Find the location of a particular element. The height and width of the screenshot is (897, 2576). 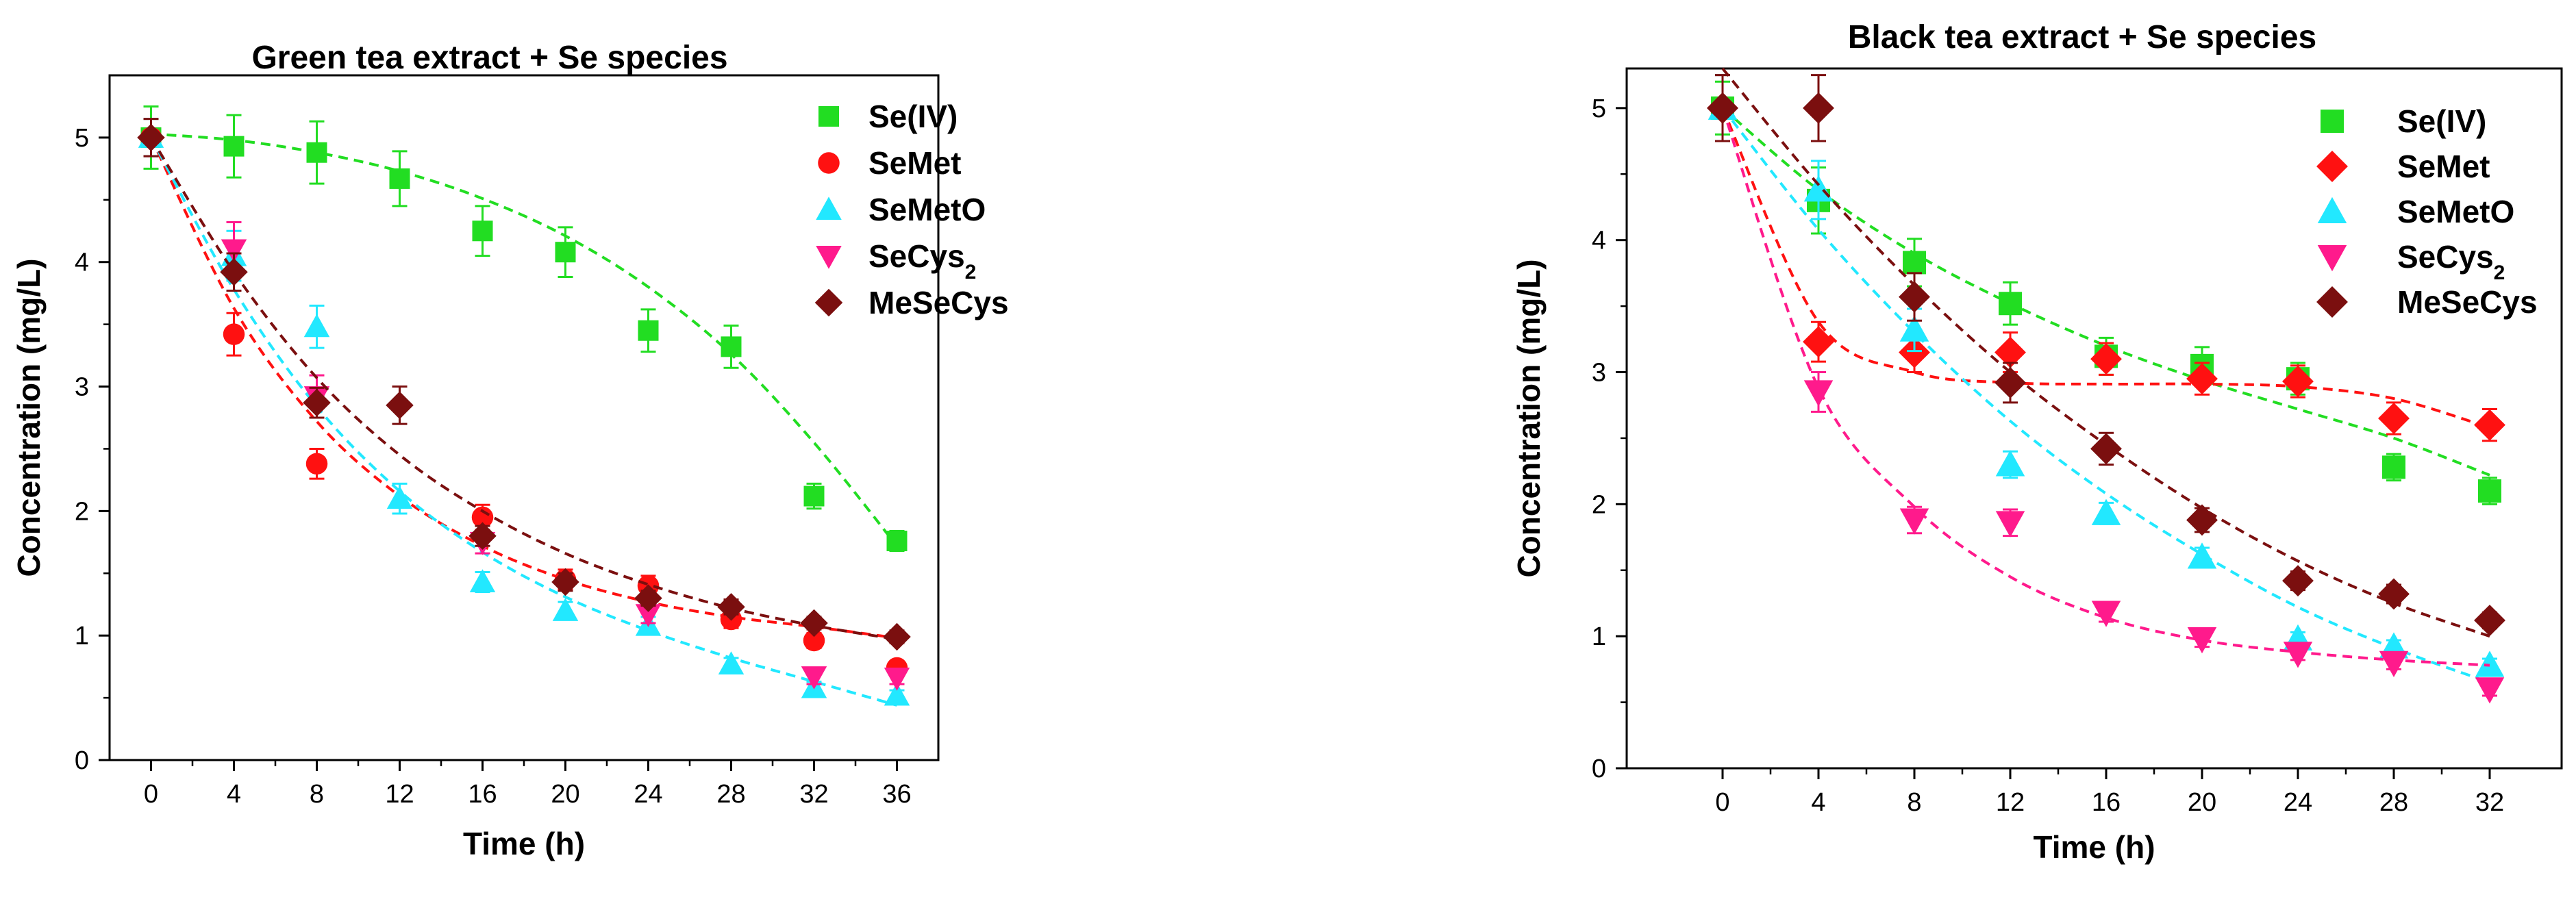

y-tick-label: 5 is located at coordinates (82, 139).